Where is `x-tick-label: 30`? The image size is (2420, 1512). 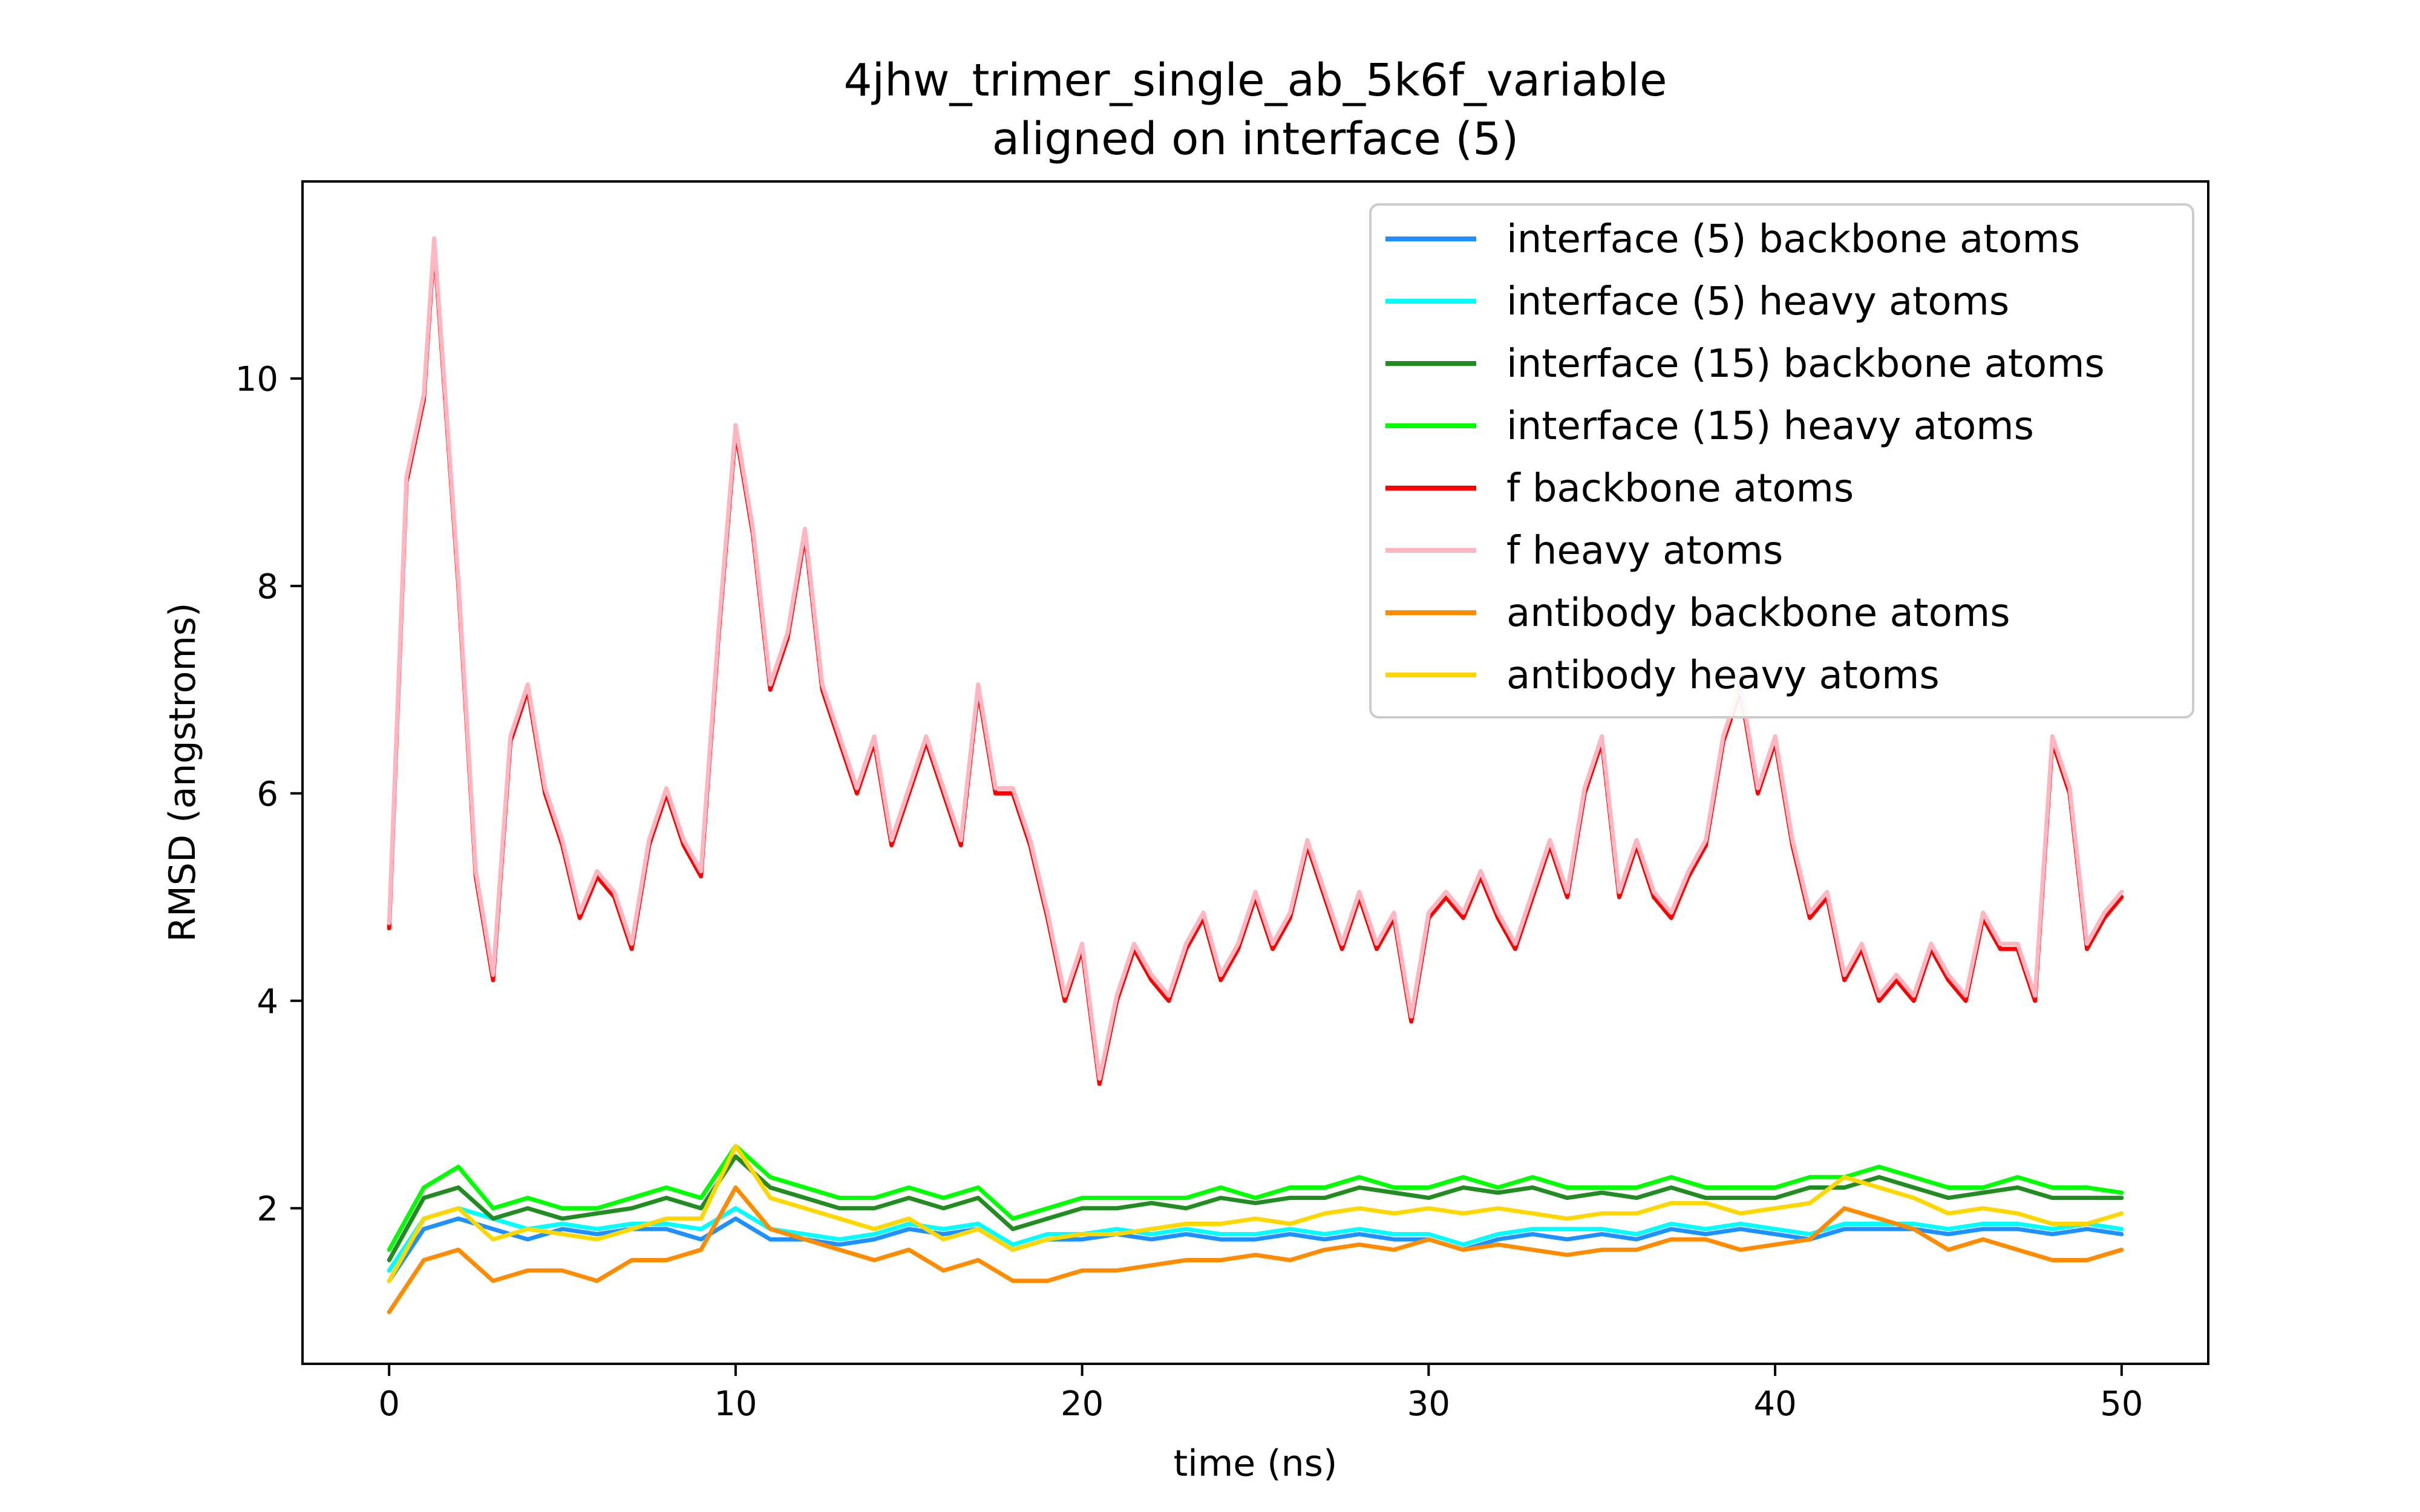 x-tick-label: 30 is located at coordinates (1429, 1404).